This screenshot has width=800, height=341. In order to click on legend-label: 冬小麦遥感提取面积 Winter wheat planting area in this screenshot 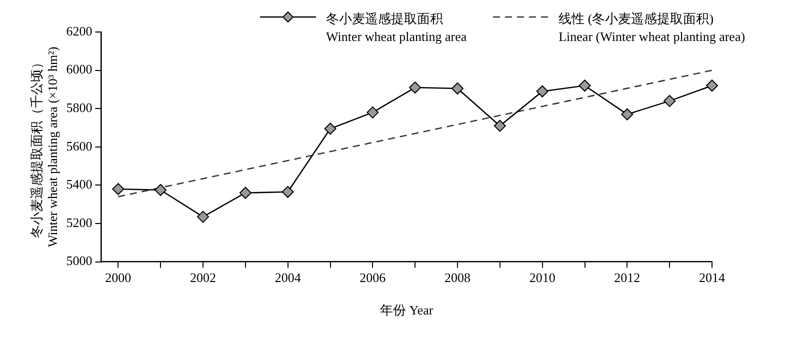, I will do `click(396, 28)`.